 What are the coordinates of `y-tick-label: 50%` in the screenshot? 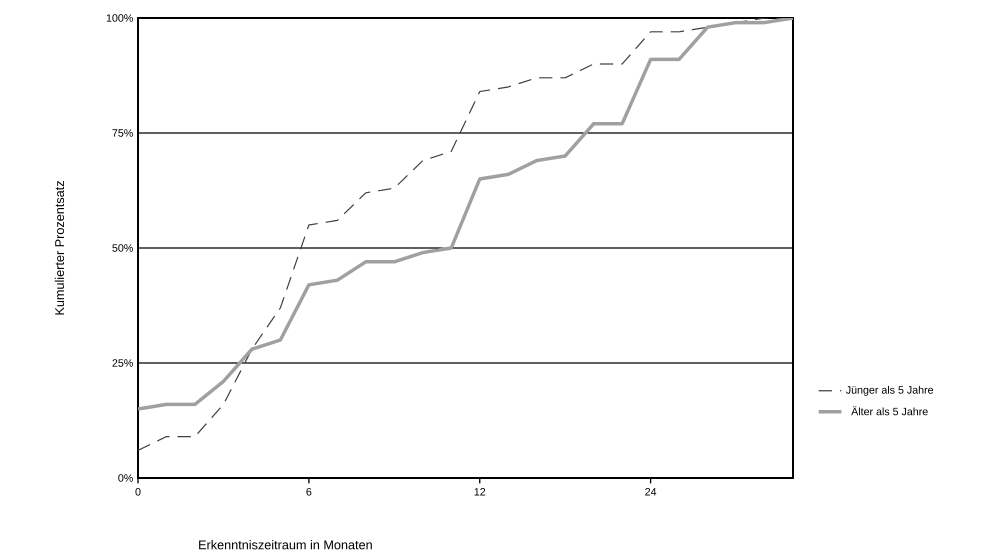 It's located at (122, 248).